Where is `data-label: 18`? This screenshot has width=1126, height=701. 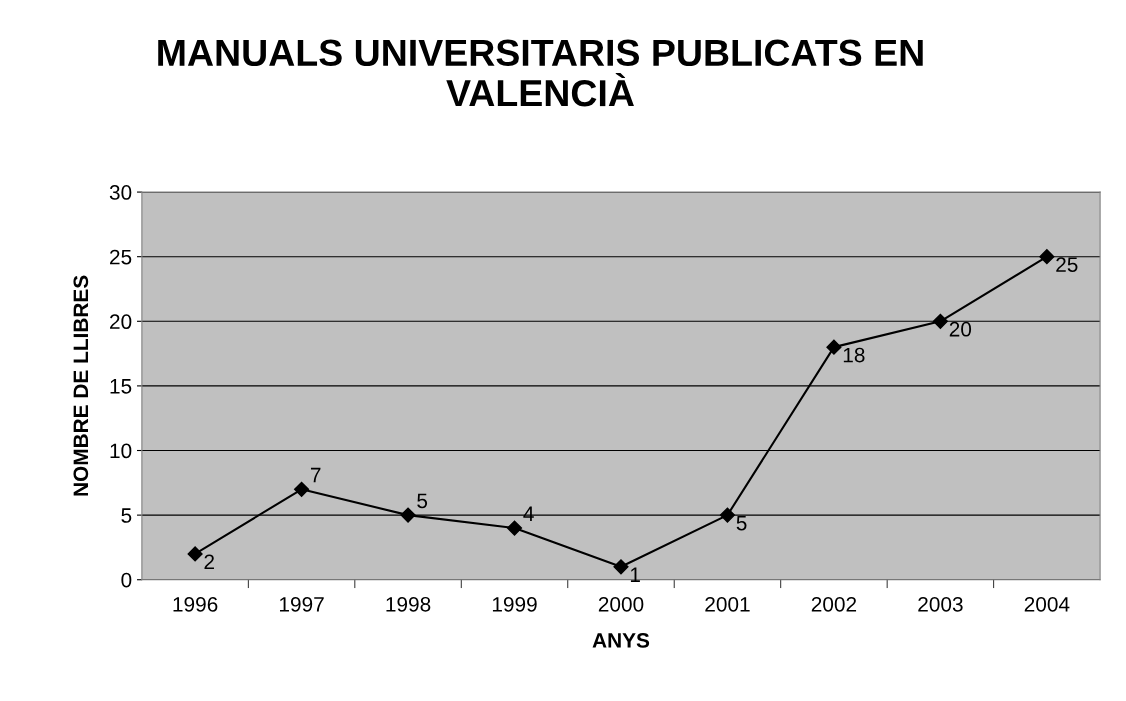 data-label: 18 is located at coordinates (854, 355).